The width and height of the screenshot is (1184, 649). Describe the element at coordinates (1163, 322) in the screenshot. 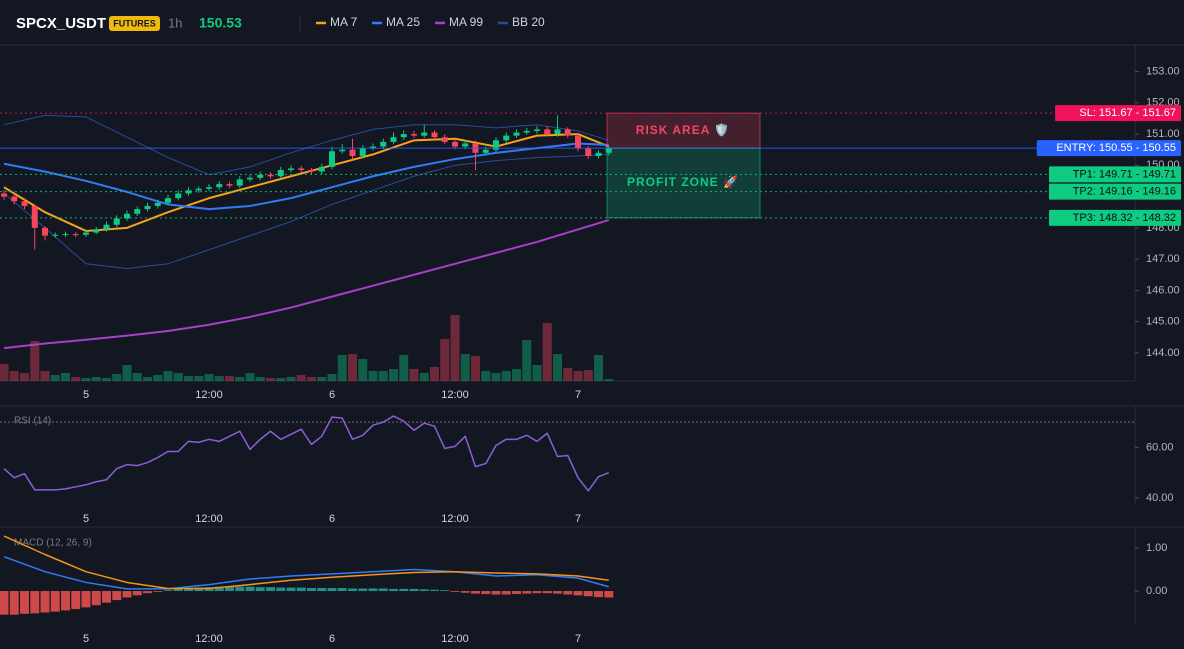

I see `y-tick-label: 145.00` at that location.